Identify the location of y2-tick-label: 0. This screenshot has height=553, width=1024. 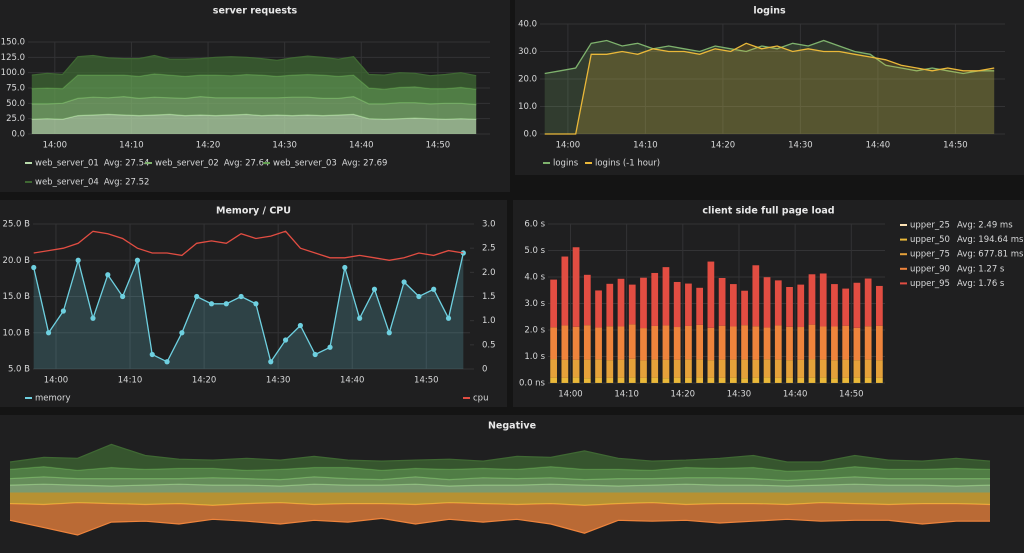
(484, 370).